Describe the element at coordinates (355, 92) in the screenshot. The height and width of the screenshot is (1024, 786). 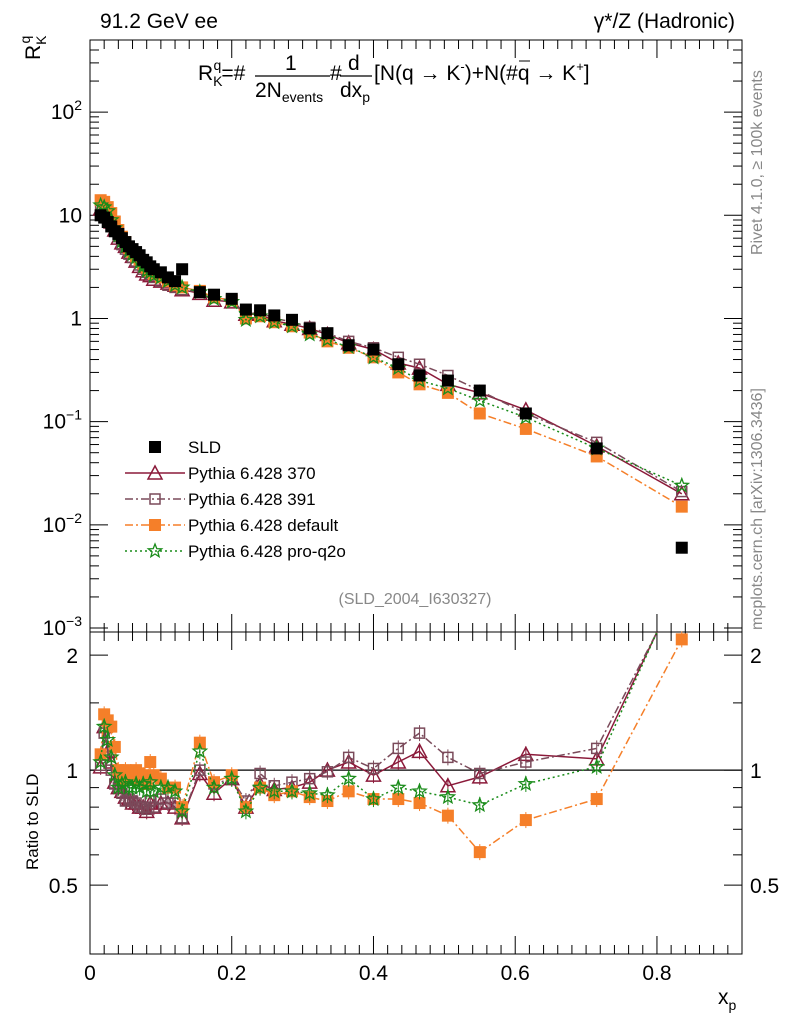
I see `svg-text: dxp` at that location.